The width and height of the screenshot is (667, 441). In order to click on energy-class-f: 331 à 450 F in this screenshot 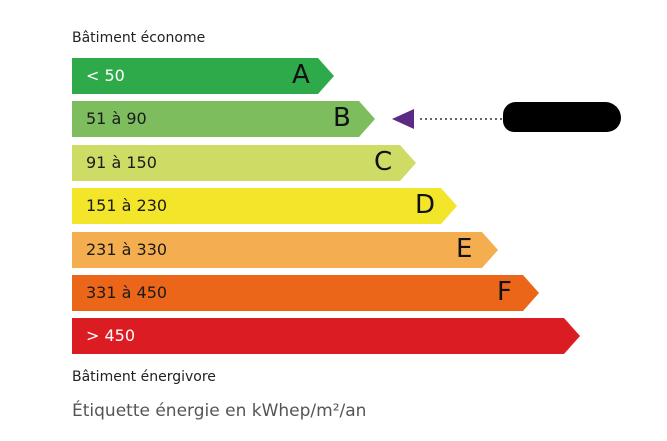, I will do `click(305, 293)`.